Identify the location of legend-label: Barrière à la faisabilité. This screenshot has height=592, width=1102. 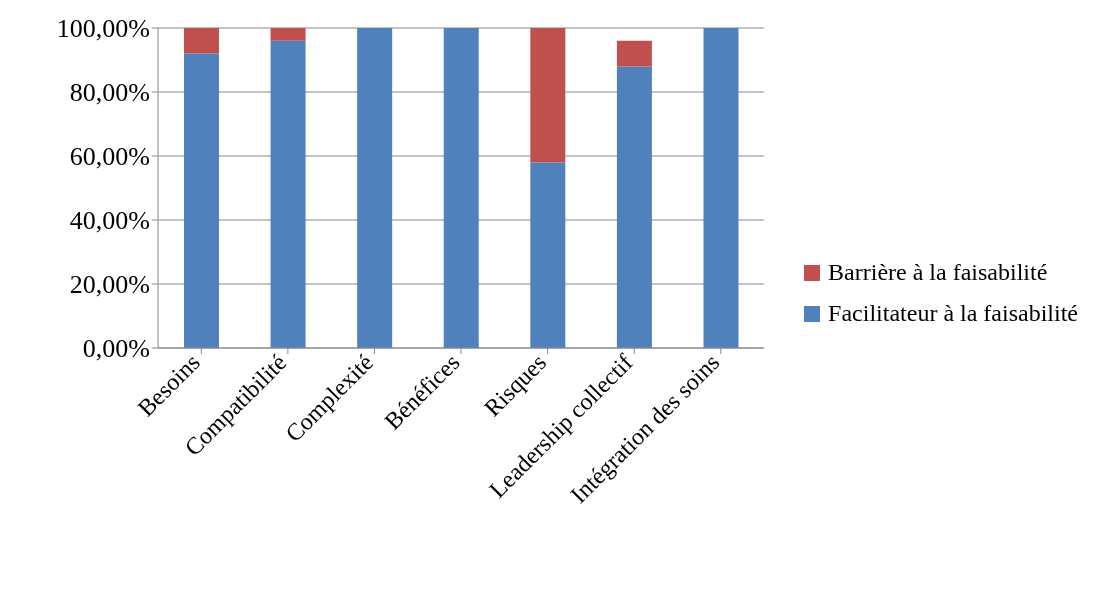
(938, 272).